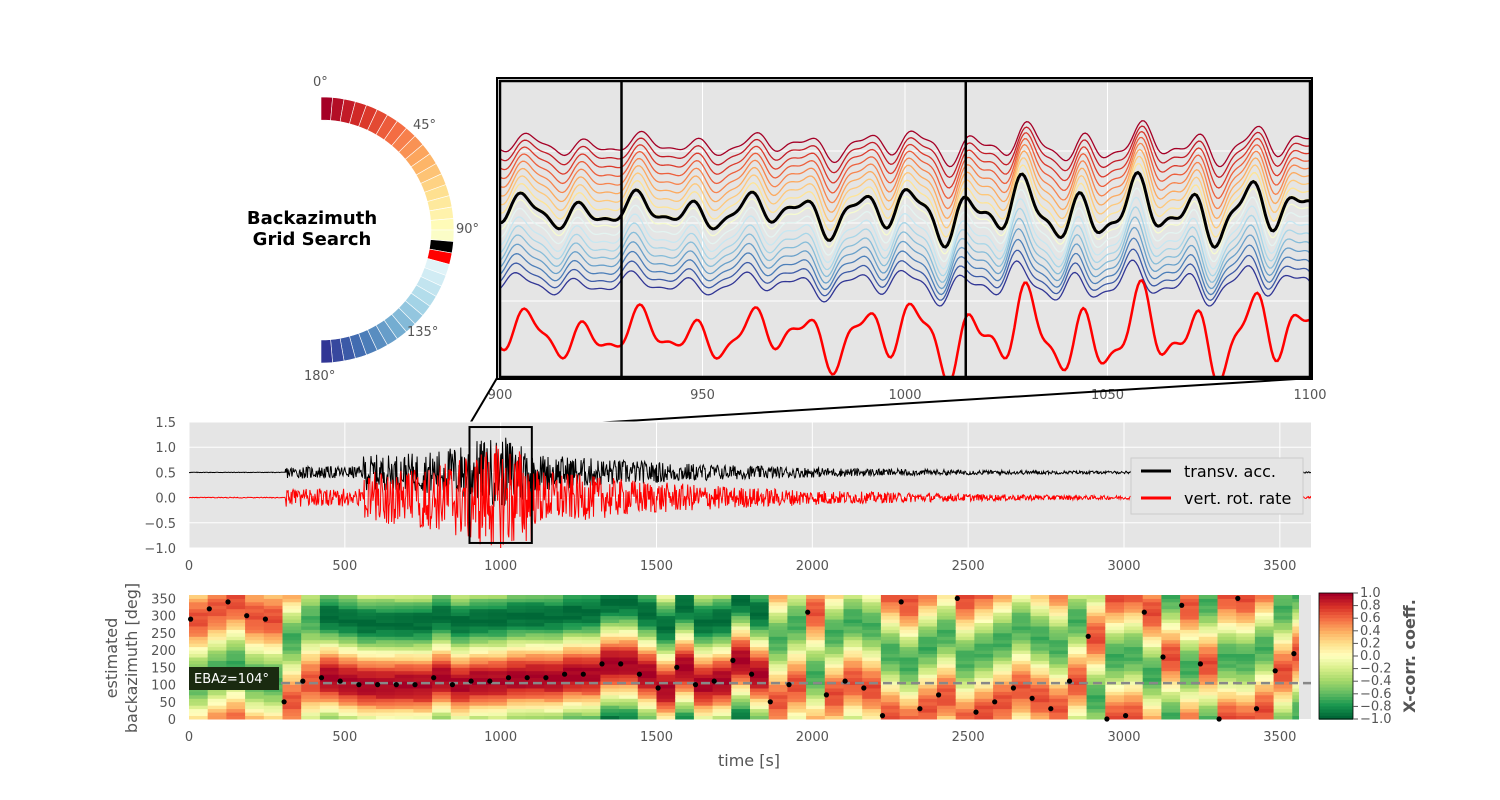 Image resolution: width=1500 pixels, height=800 pixels. What do you see at coordinates (742, 658) in the screenshot?
I see `max-xcorr-points` at bounding box center [742, 658].